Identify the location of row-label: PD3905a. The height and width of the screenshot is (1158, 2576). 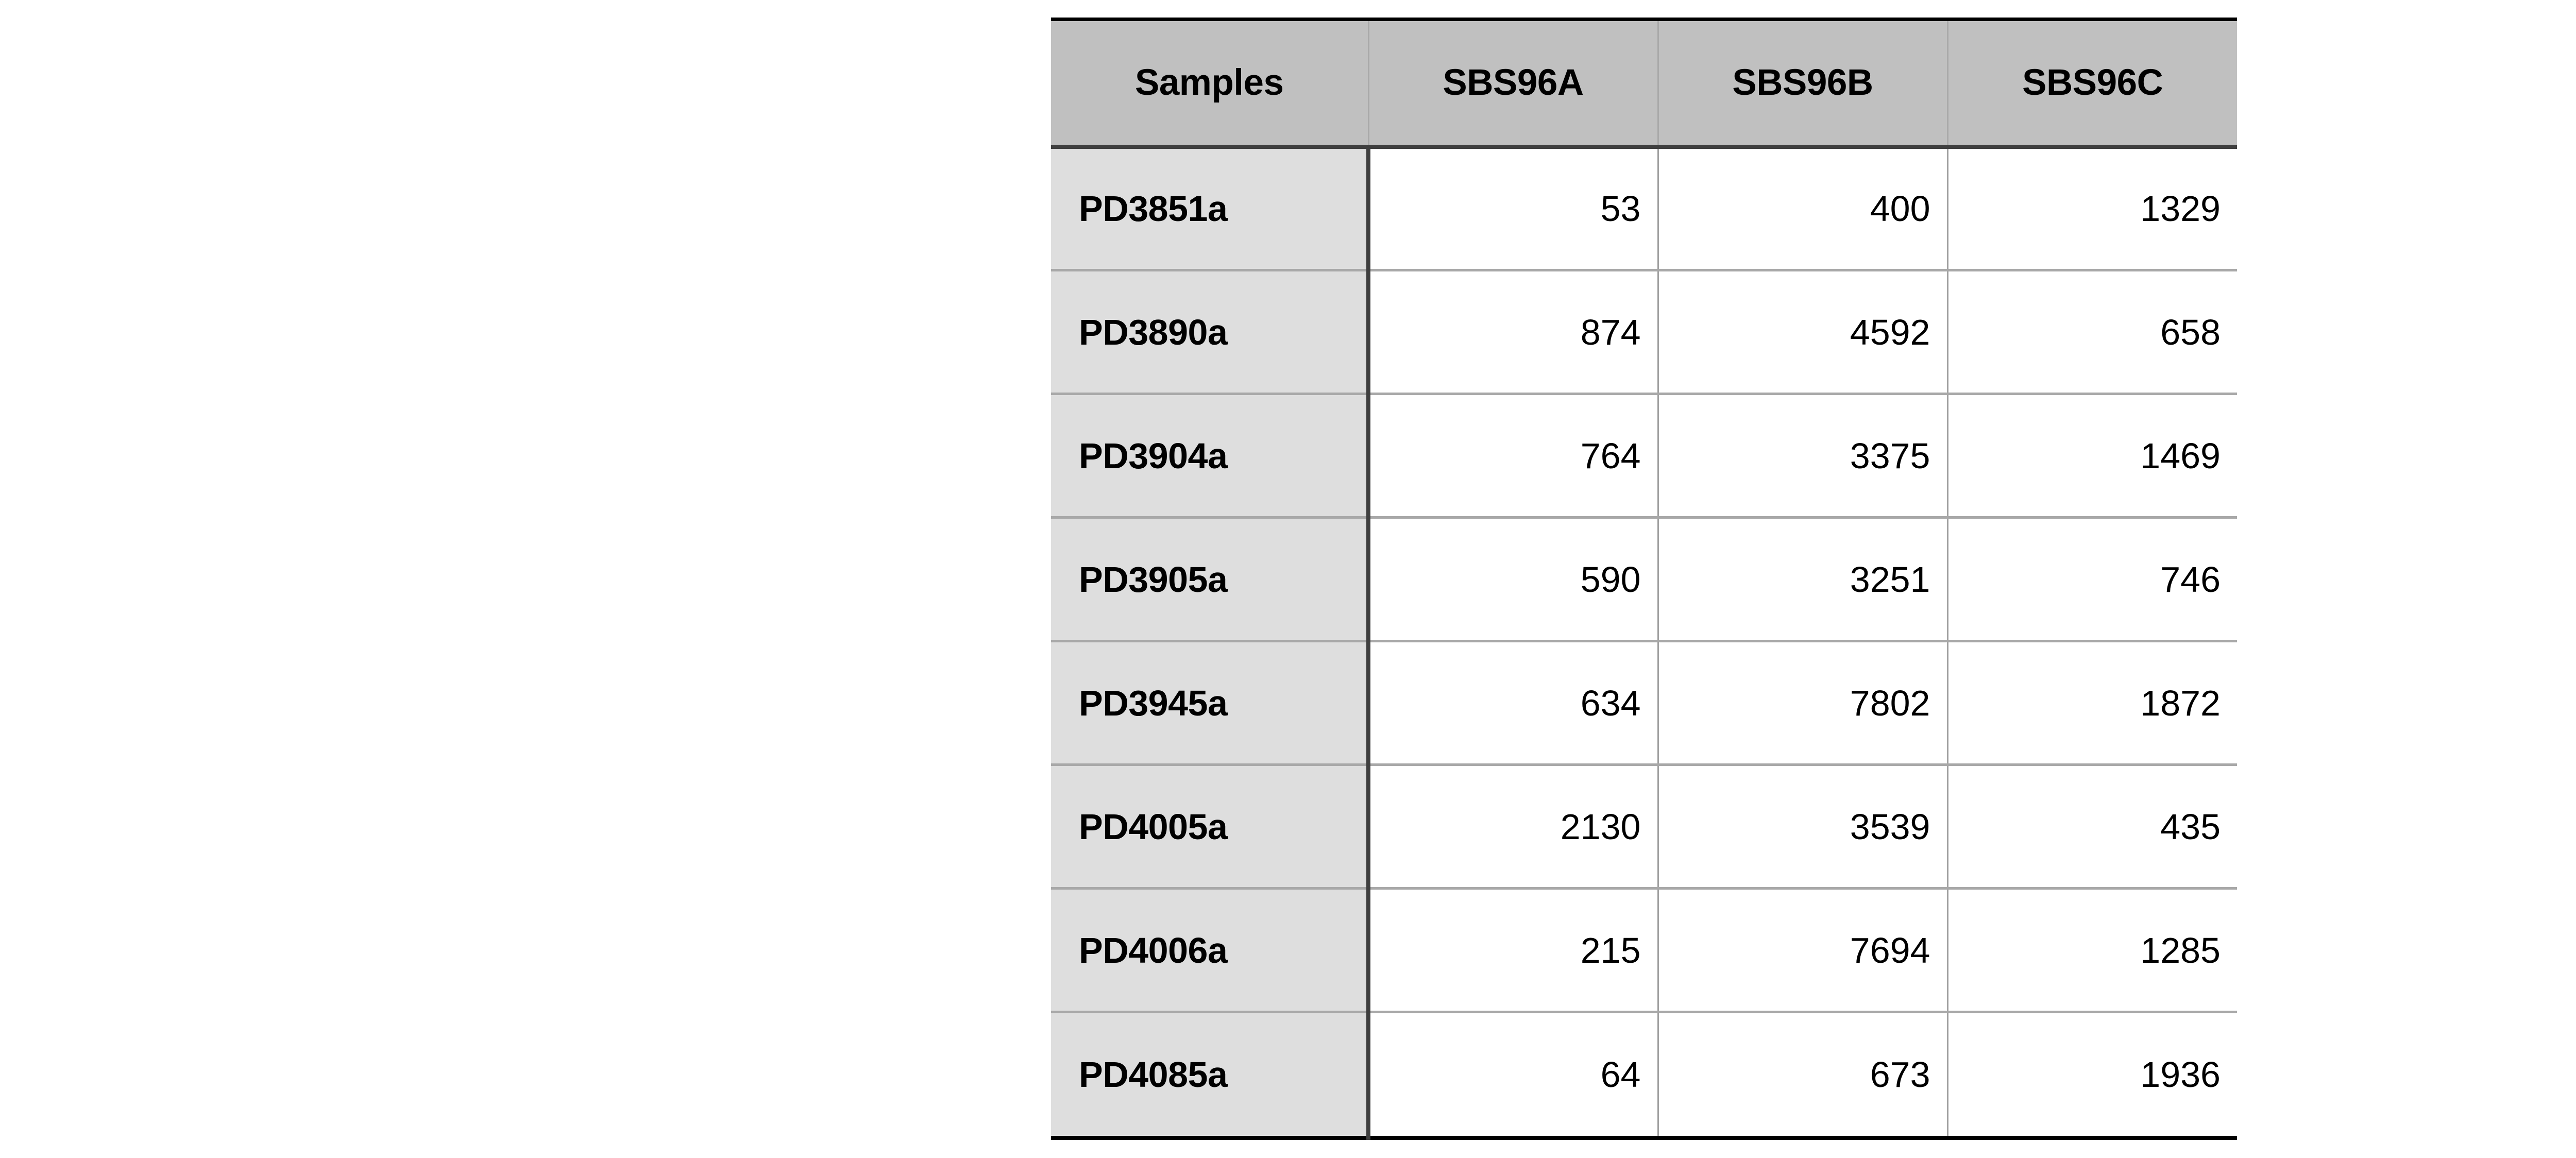
(1210, 579).